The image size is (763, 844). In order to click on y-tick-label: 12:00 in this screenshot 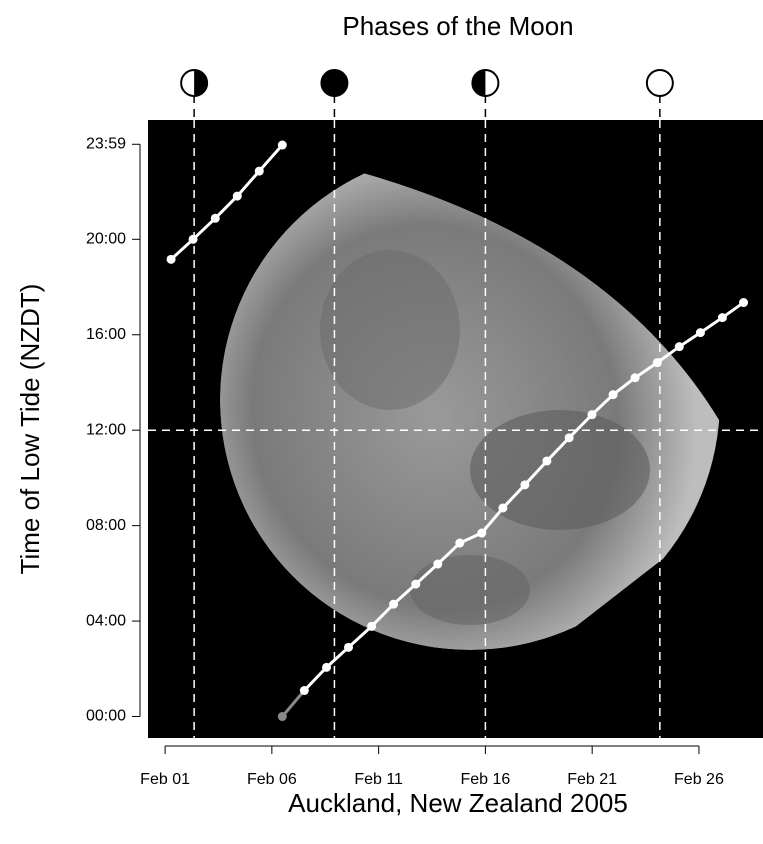, I will do `click(106, 429)`.